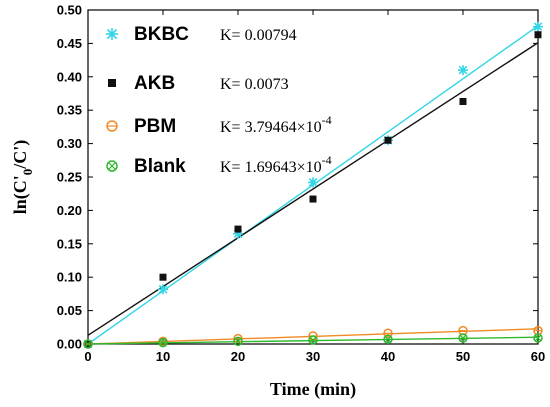 The image size is (550, 407). Describe the element at coordinates (201, 34) in the screenshot. I see `legend-item-bkbc: BKBC K= 0.00794` at that location.